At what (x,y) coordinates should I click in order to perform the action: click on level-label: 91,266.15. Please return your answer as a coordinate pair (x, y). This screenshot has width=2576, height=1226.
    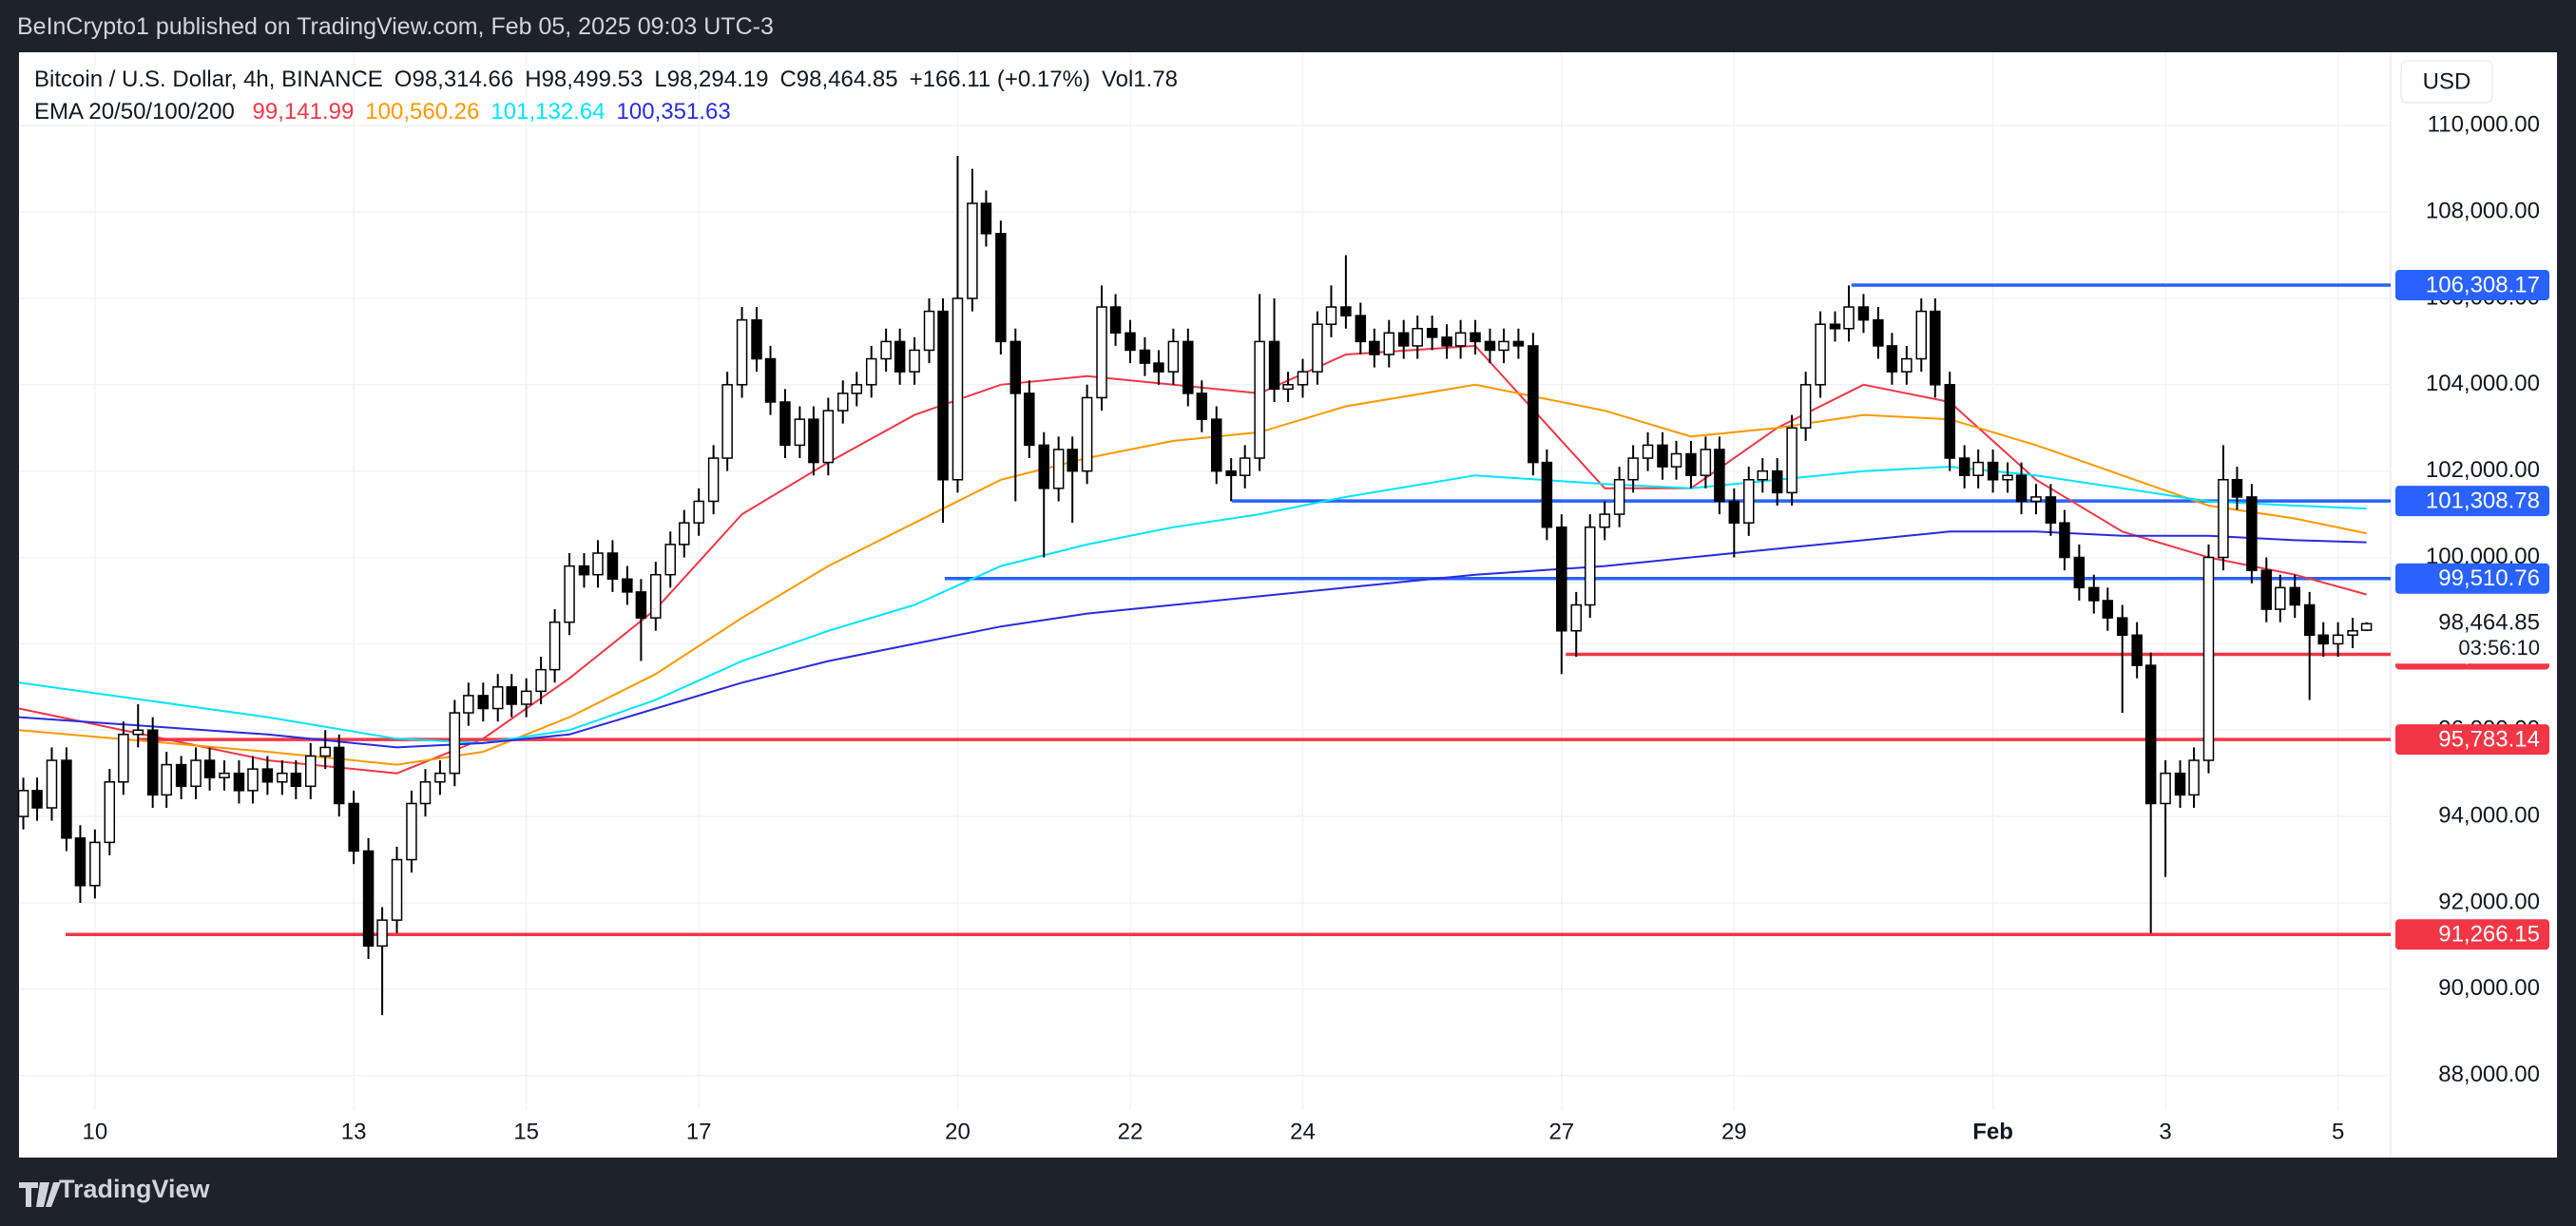
    Looking at the image, I should click on (2489, 935).